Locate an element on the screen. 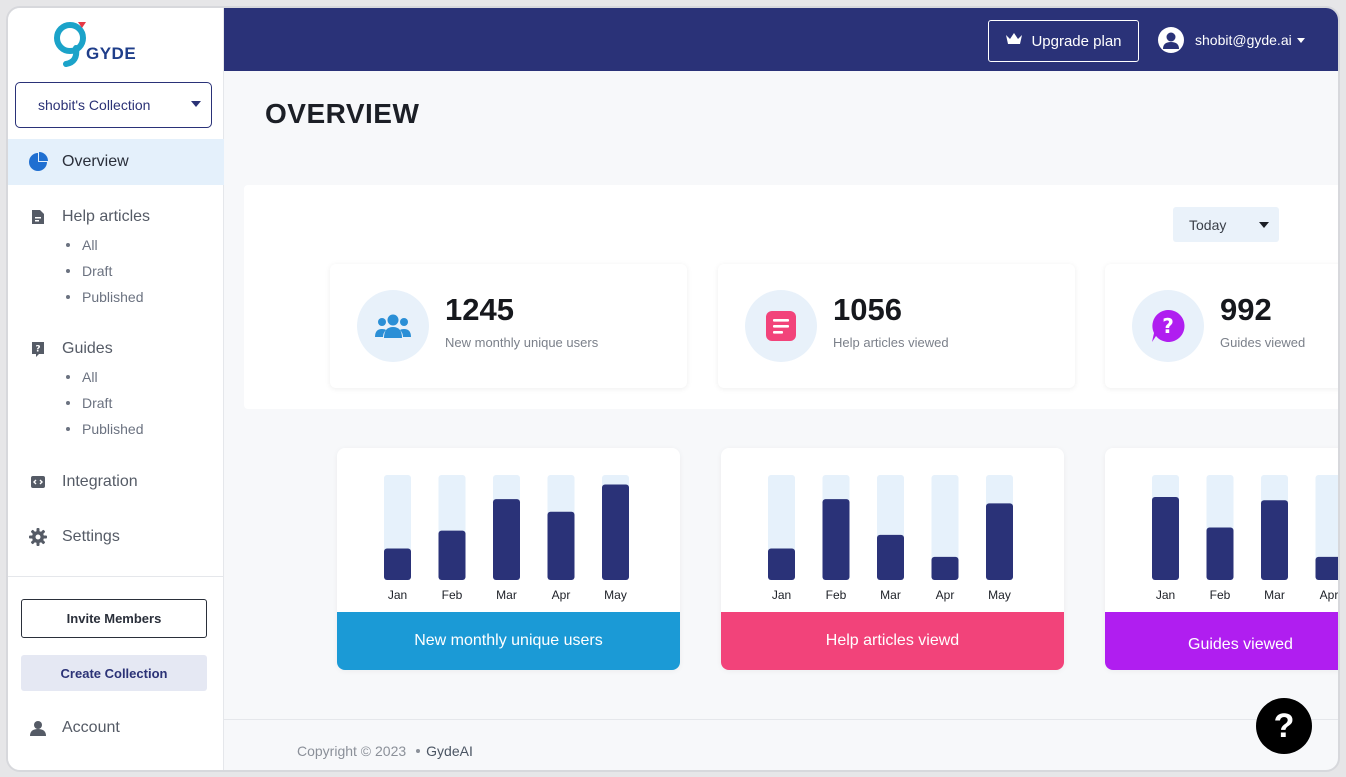 The image size is (1346, 777). top-bar: Upgrade plan shobit@gyde.ai is located at coordinates (781, 39).